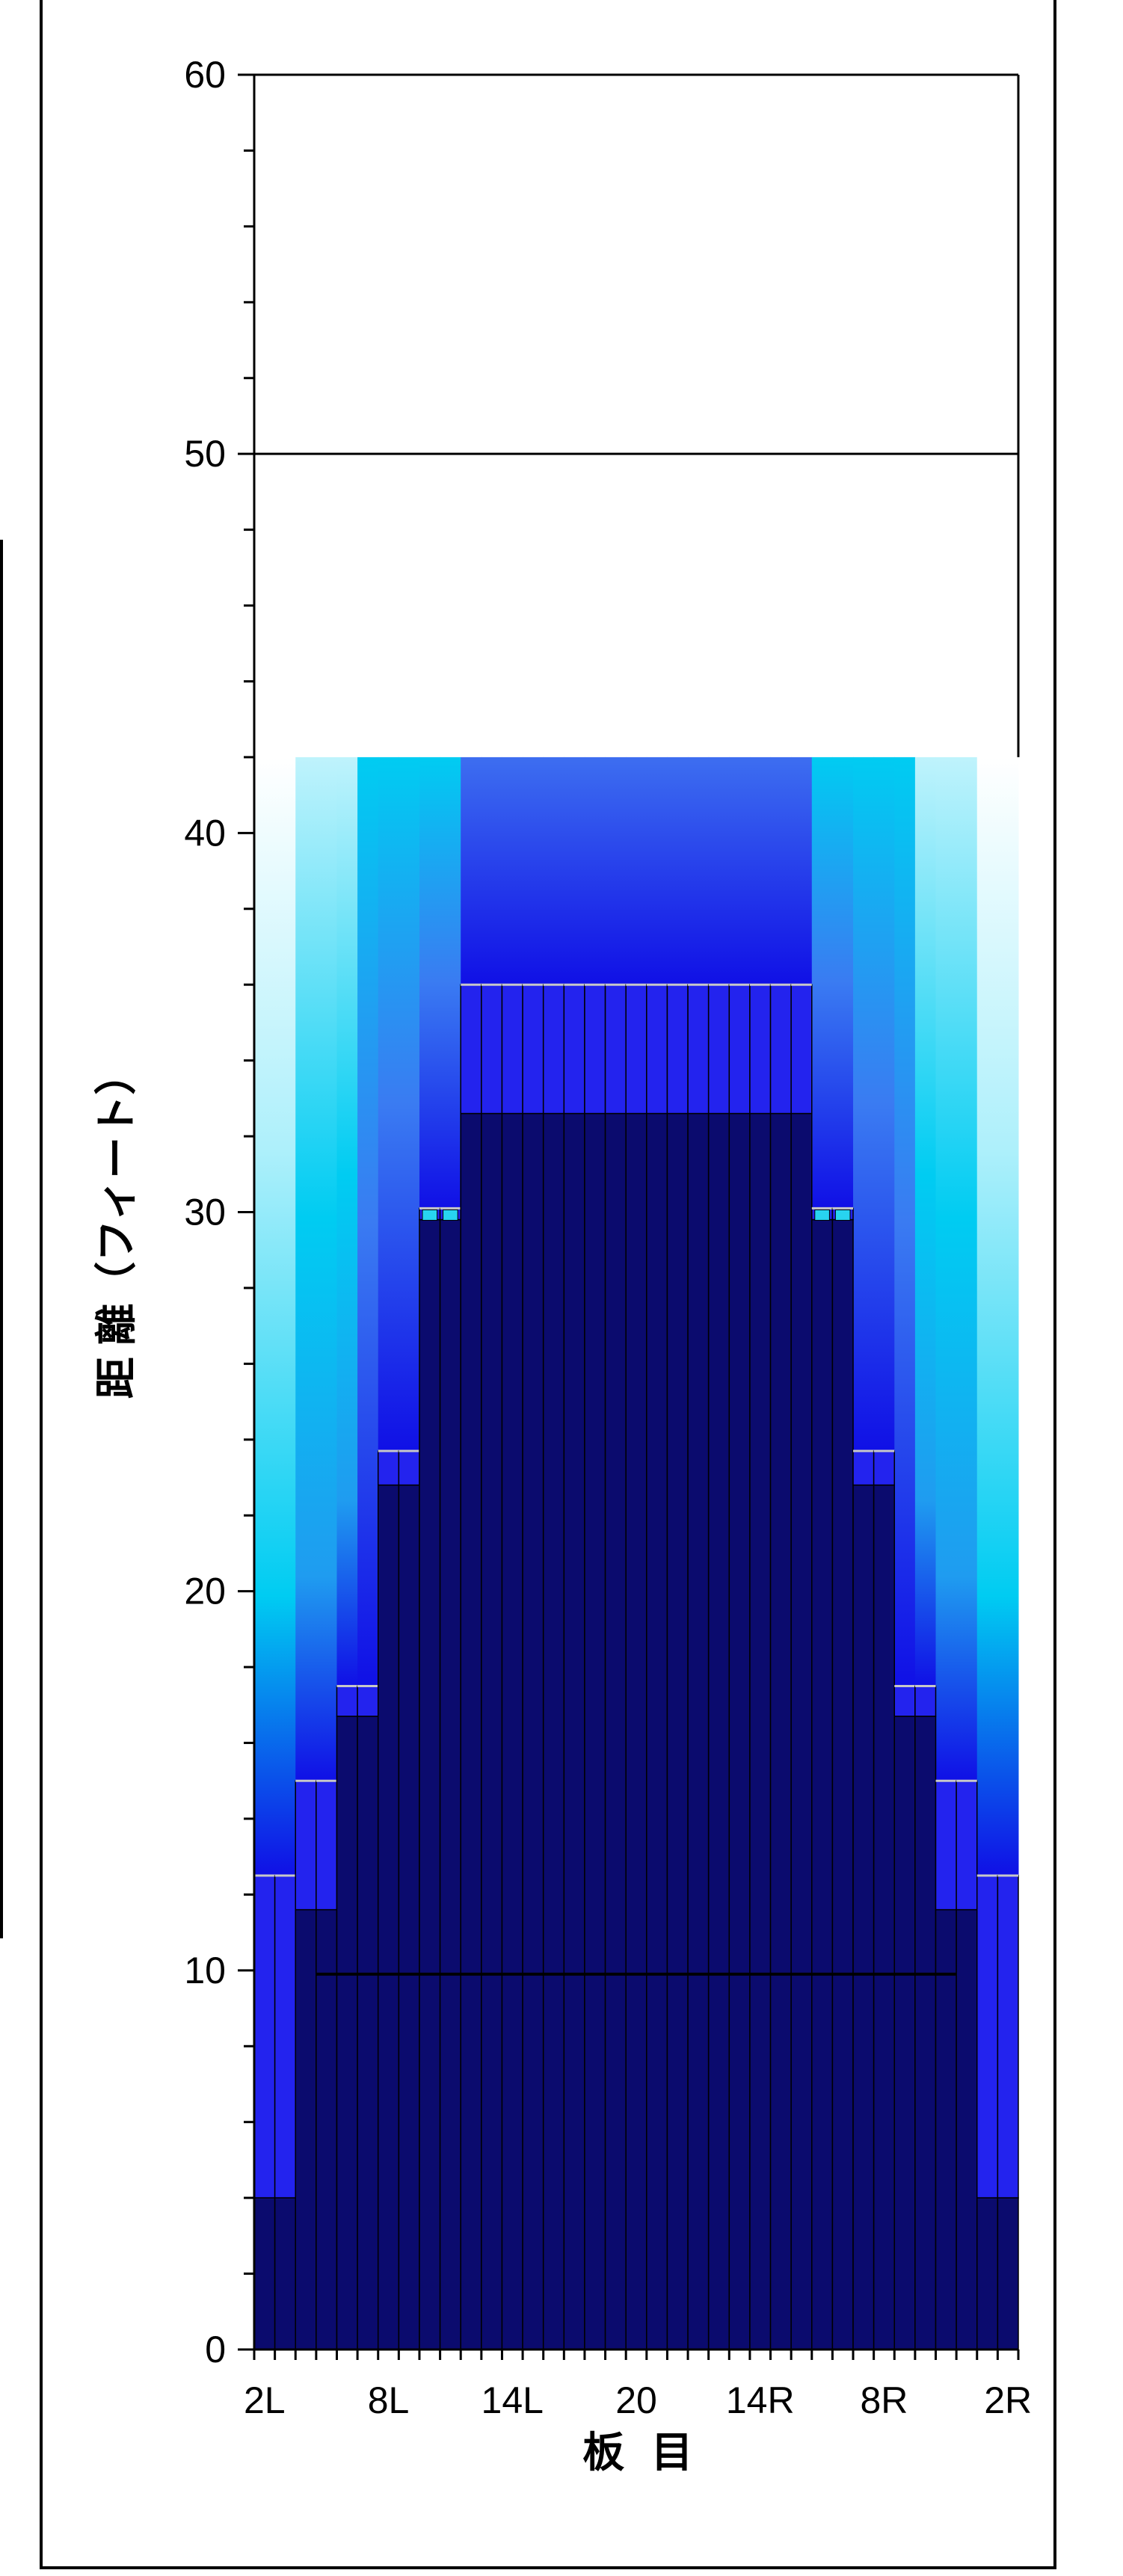 Image resolution: width=1123 pixels, height=2576 pixels. I want to click on y-tick-label: 10, so click(205, 1970).